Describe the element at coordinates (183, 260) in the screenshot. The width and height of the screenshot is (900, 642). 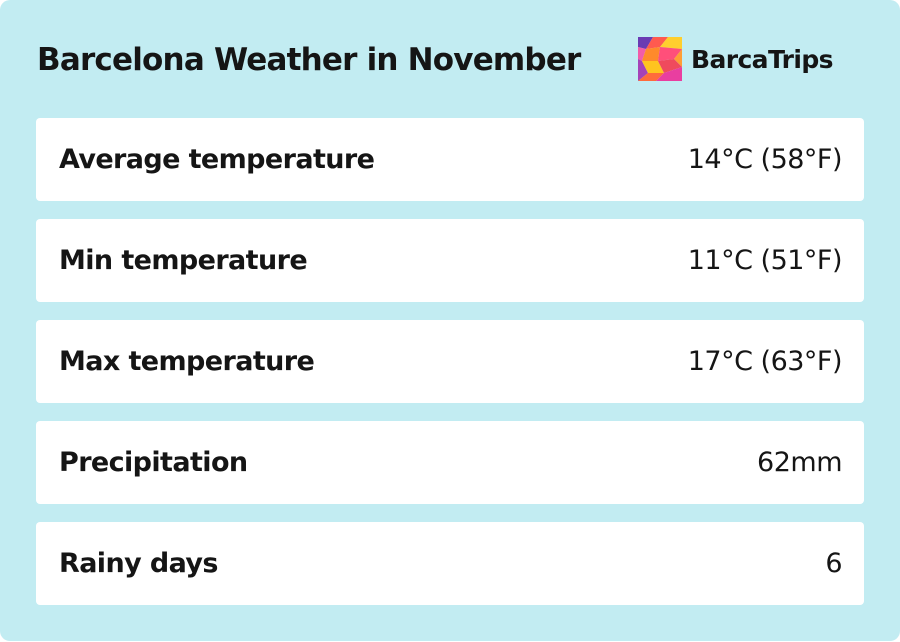
I see `row-label: Min temperature` at that location.